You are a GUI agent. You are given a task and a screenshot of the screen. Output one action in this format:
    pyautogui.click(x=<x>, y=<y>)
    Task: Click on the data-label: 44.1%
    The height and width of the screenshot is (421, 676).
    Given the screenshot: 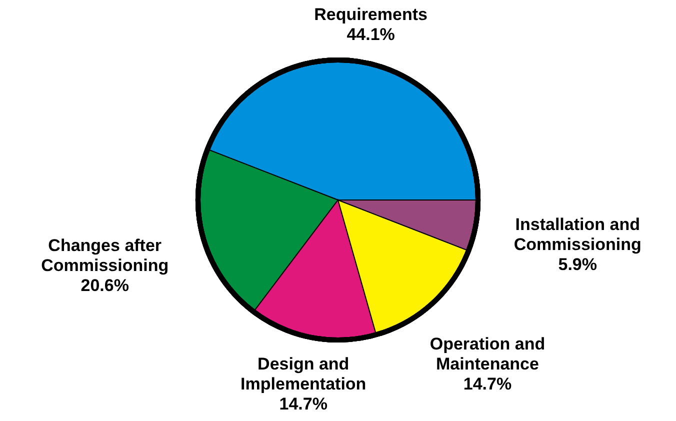 What is the action you would take?
    pyautogui.click(x=370, y=34)
    